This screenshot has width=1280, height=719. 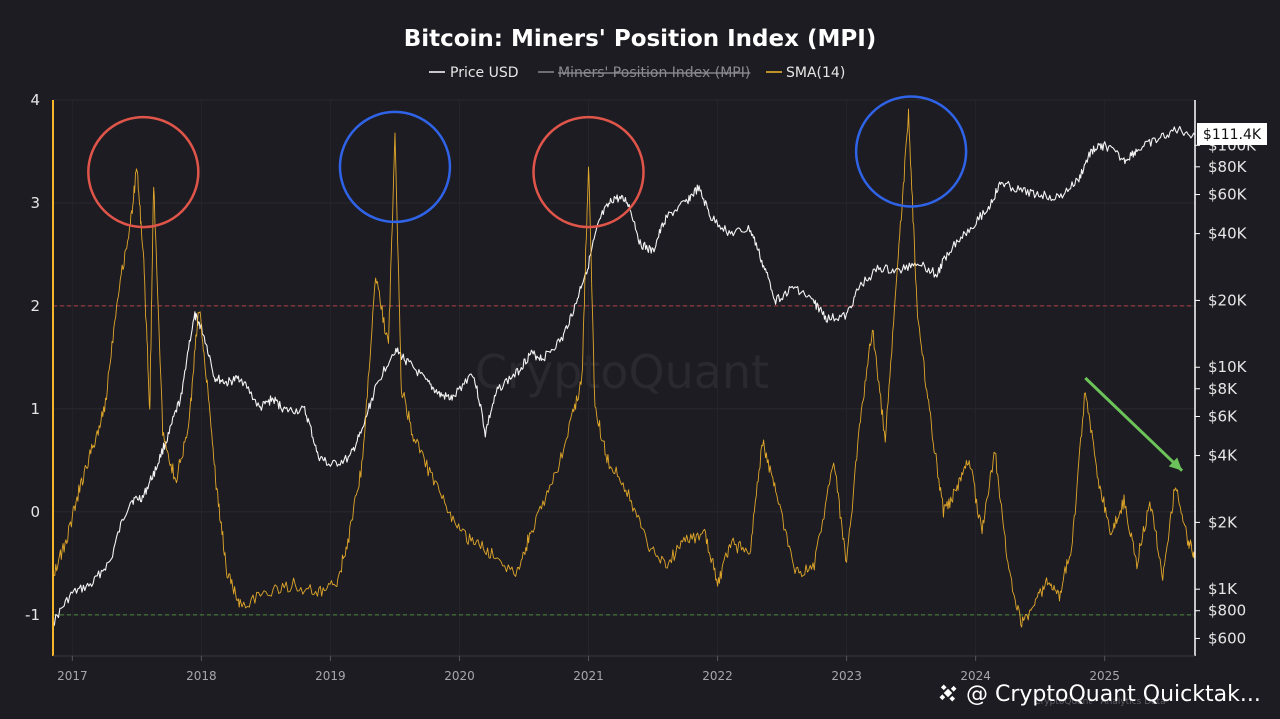 What do you see at coordinates (72, 676) in the screenshot?
I see `x-tick-label: 2017` at bounding box center [72, 676].